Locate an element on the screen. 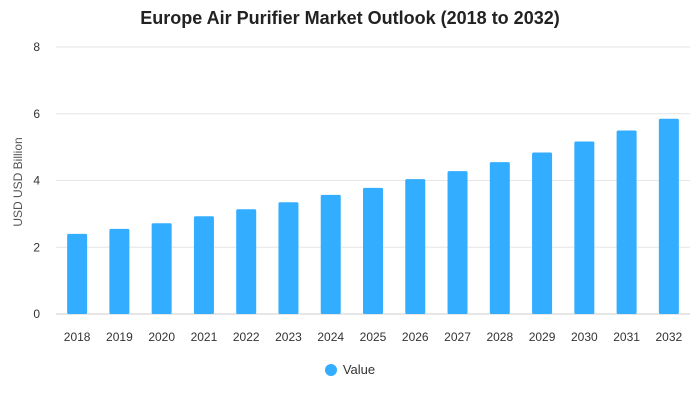  x-tick-label: 2027 is located at coordinates (457, 337).